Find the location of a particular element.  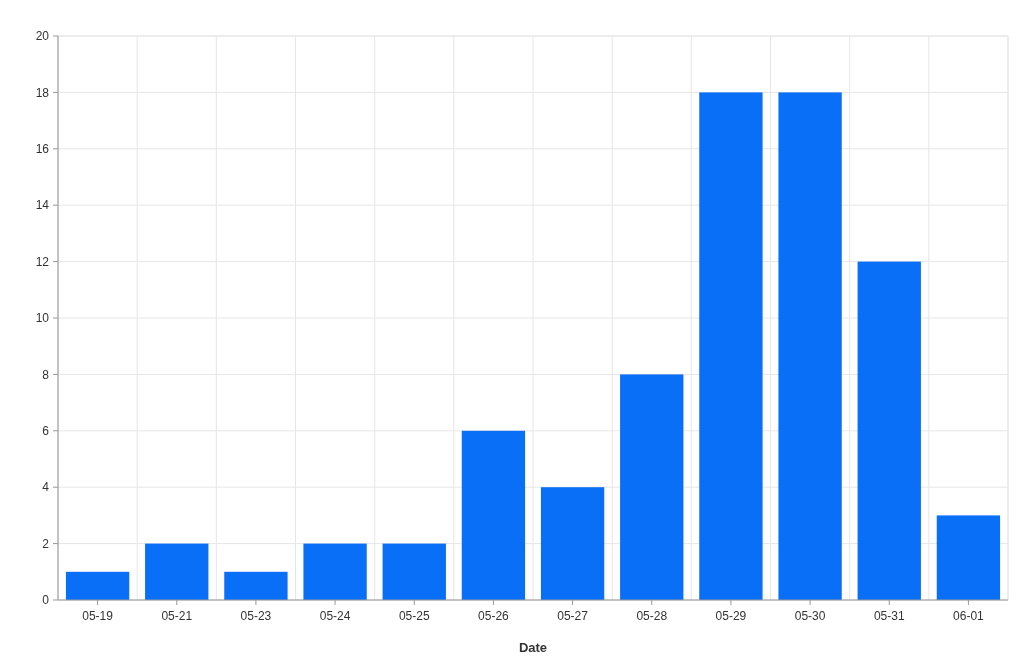

x-tick-label: 05-26 is located at coordinates (494, 616).